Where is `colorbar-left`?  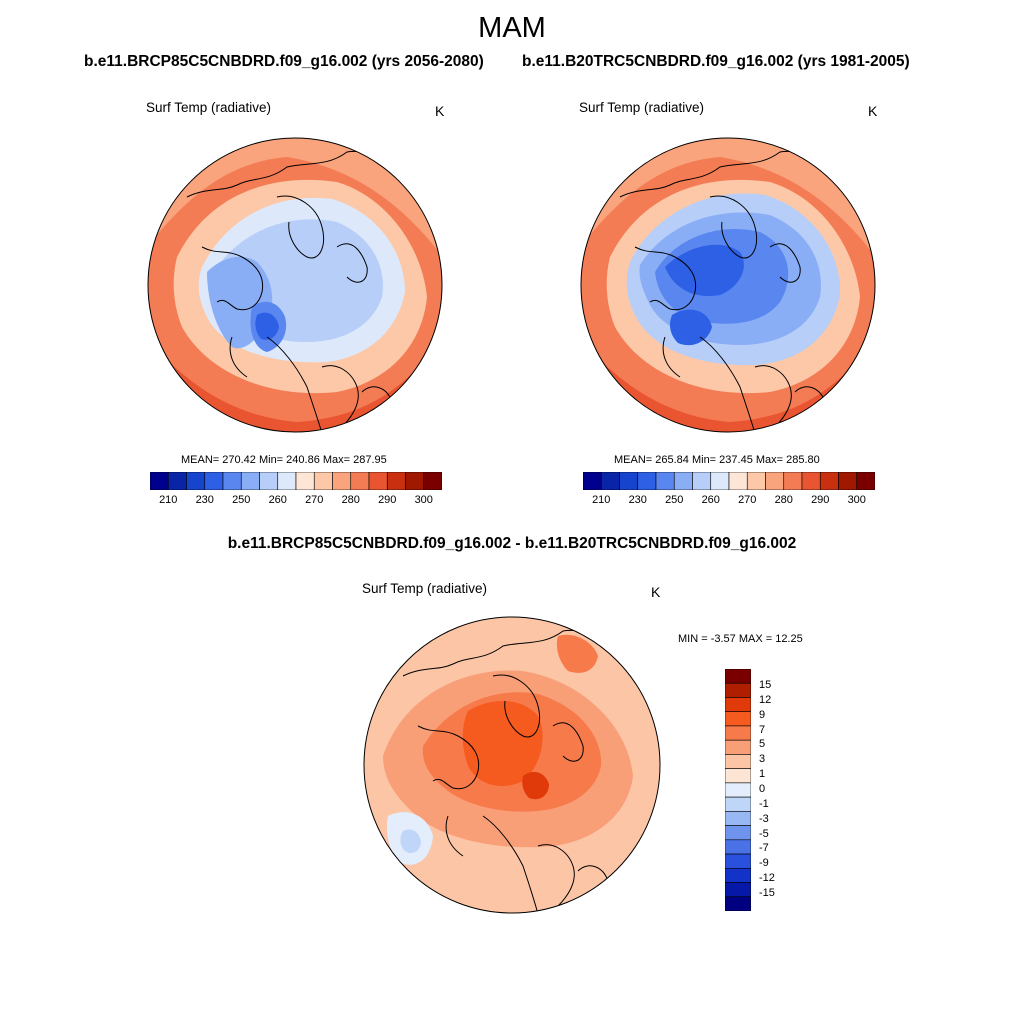
colorbar-left is located at coordinates (296, 481).